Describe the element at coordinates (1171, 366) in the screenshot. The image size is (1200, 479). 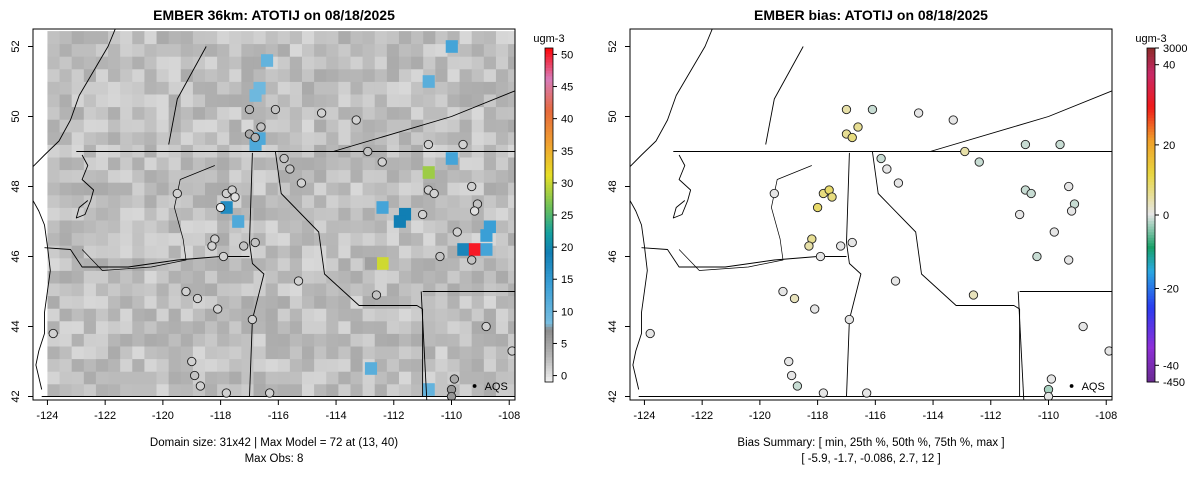
I see `colorbar-tick-label: -40` at that location.